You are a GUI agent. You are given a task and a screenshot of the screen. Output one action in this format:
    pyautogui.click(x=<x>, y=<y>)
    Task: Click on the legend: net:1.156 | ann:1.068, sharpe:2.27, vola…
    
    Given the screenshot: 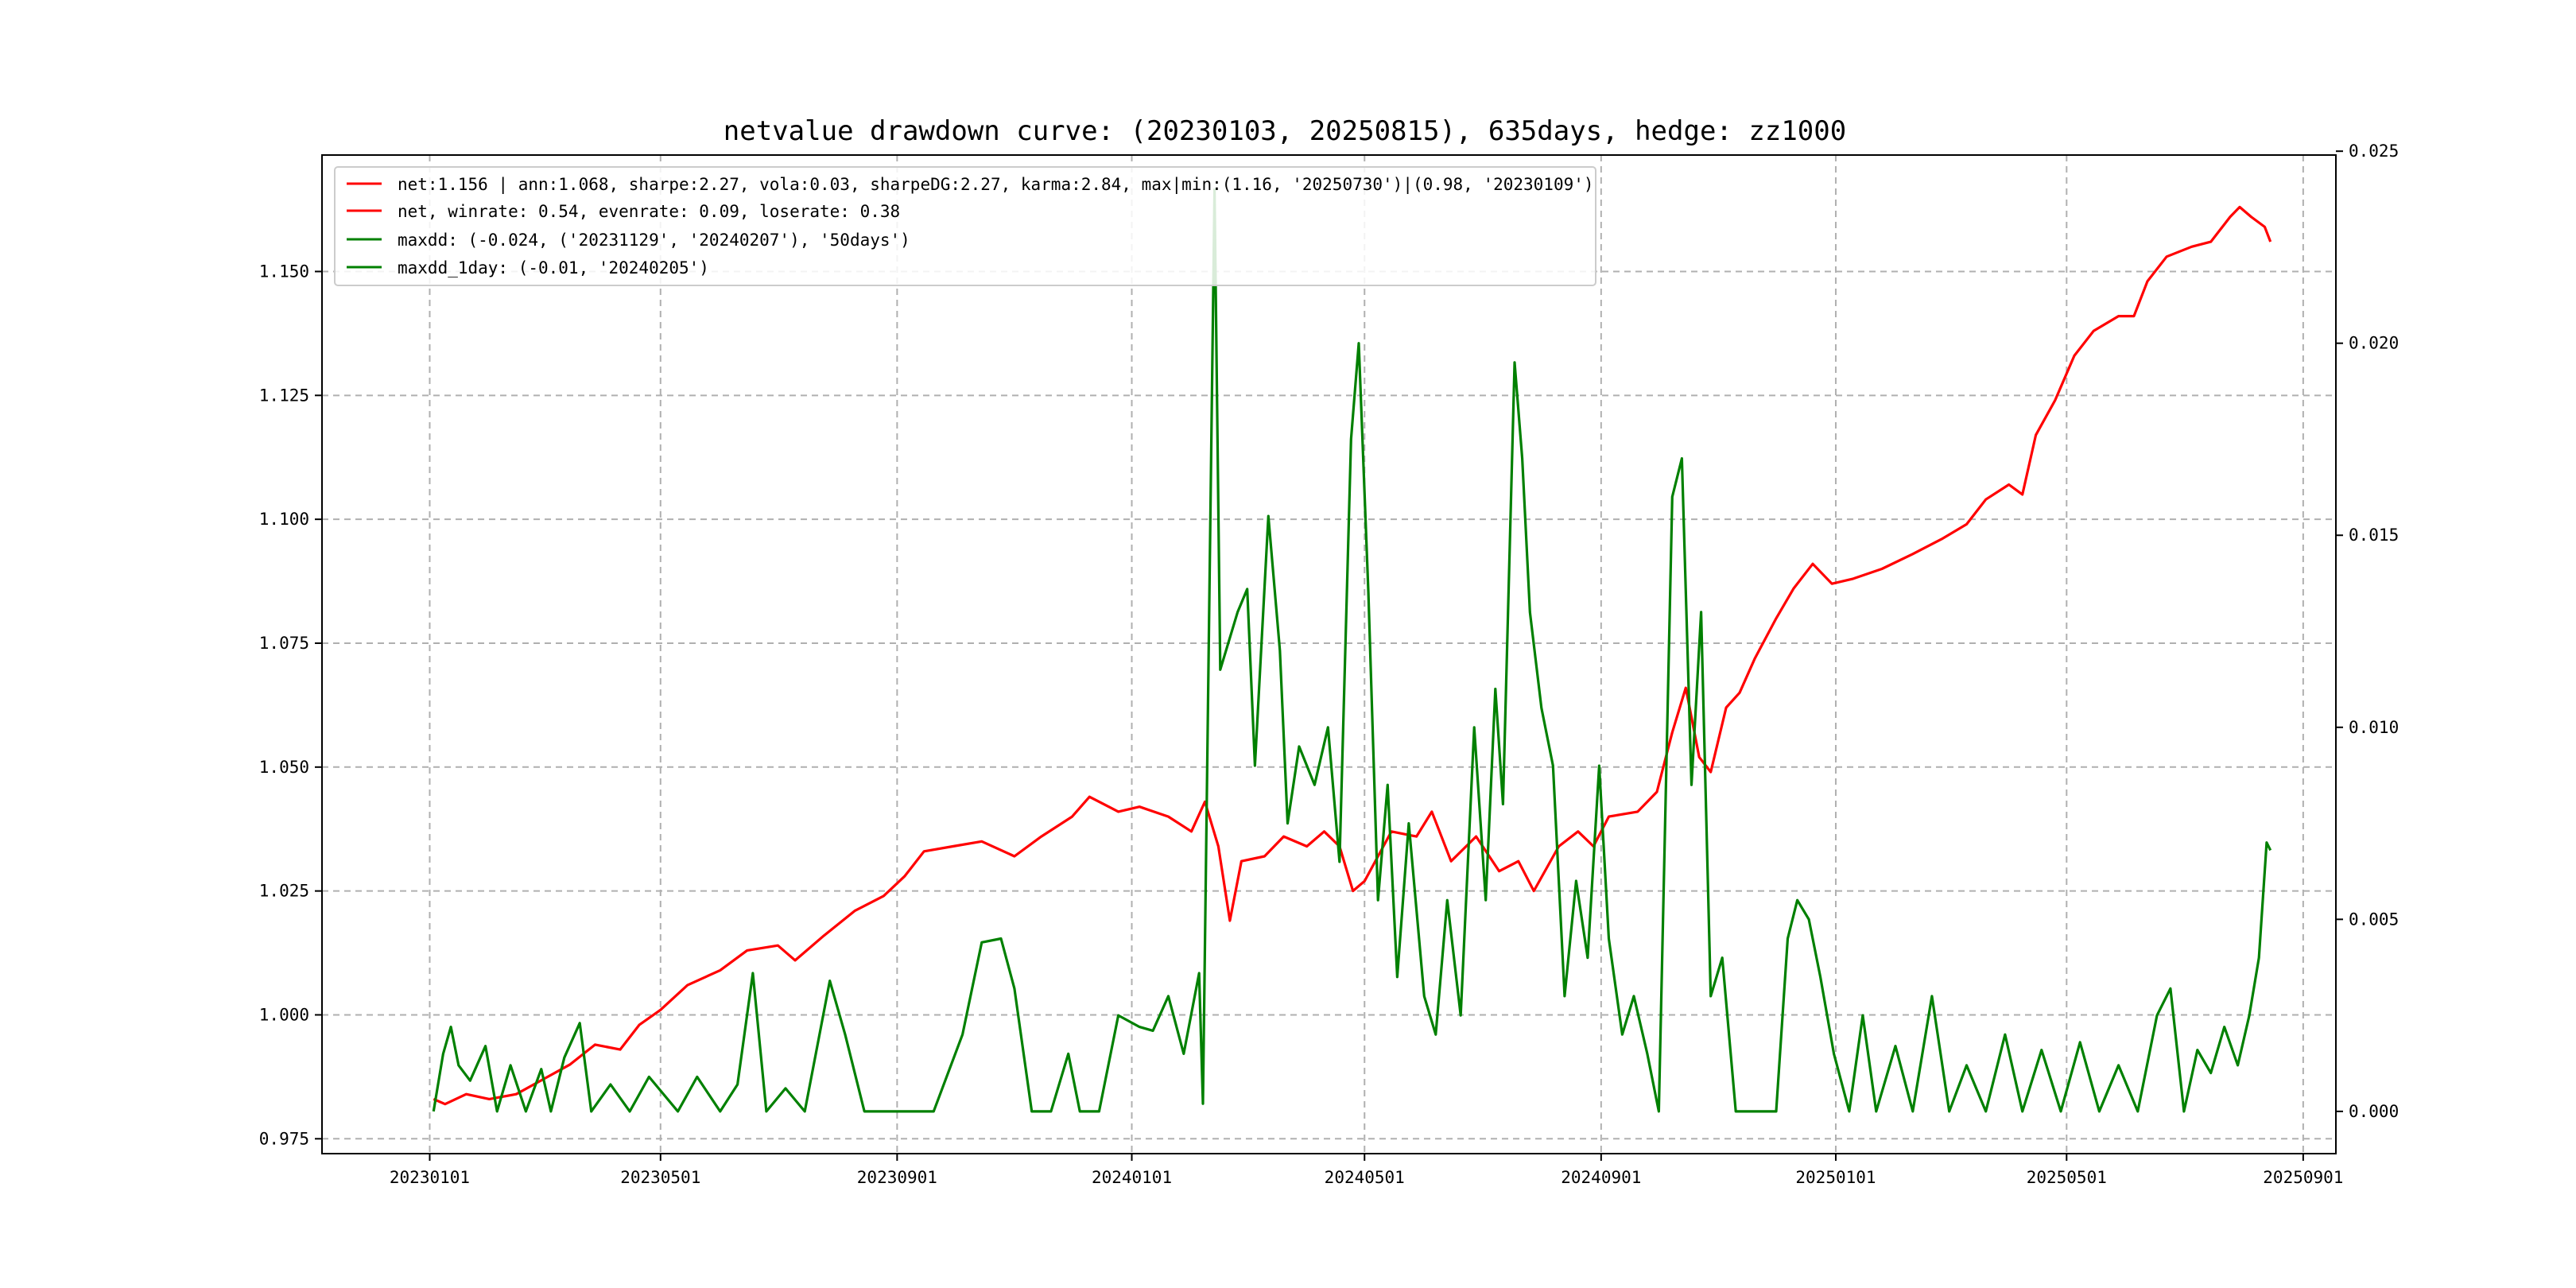 What is the action you would take?
    pyautogui.click(x=965, y=226)
    